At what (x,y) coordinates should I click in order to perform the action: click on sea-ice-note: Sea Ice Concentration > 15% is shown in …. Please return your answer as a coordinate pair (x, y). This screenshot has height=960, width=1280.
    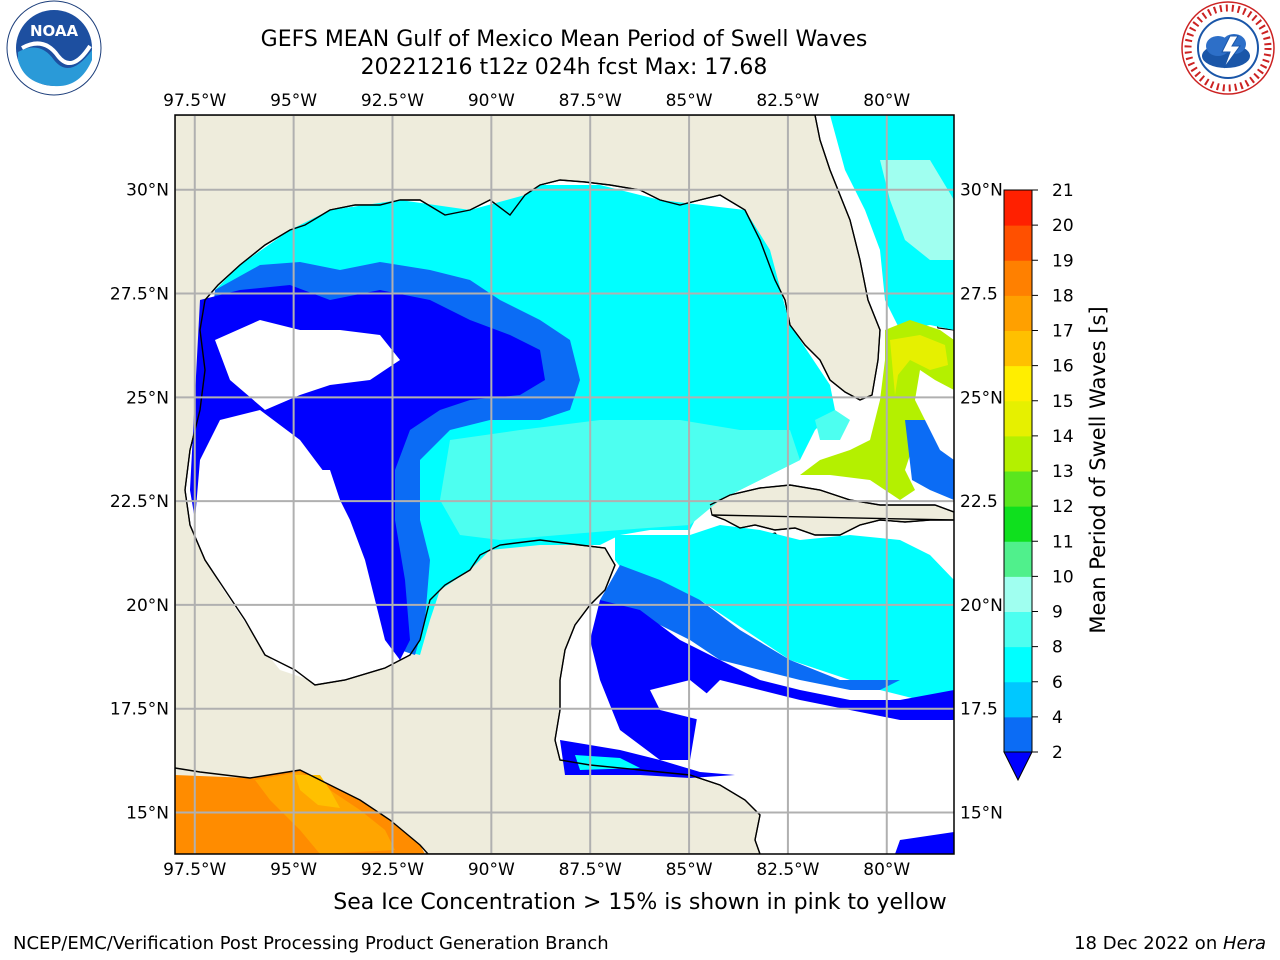
    Looking at the image, I should click on (640, 902).